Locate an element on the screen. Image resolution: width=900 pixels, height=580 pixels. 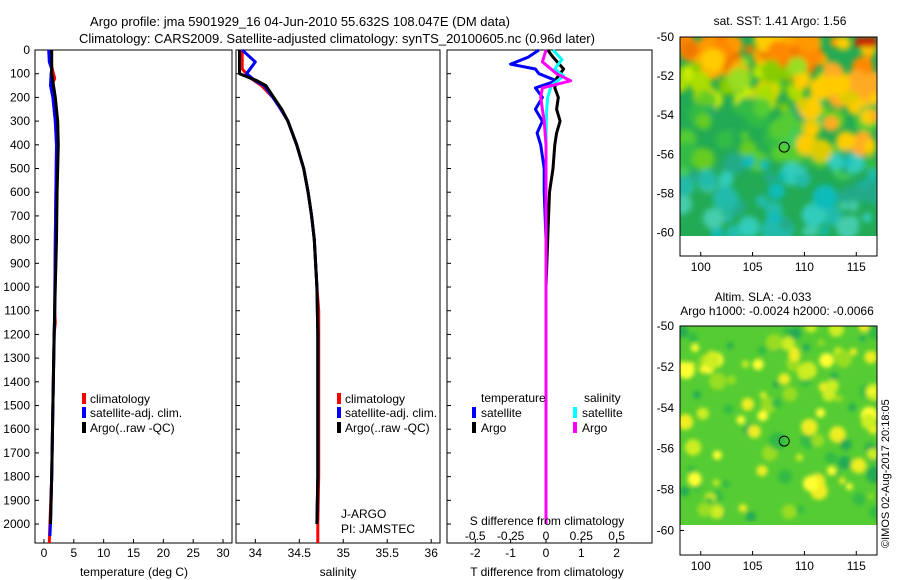
temperature-xtick-label: 5 is located at coordinates (73, 553).